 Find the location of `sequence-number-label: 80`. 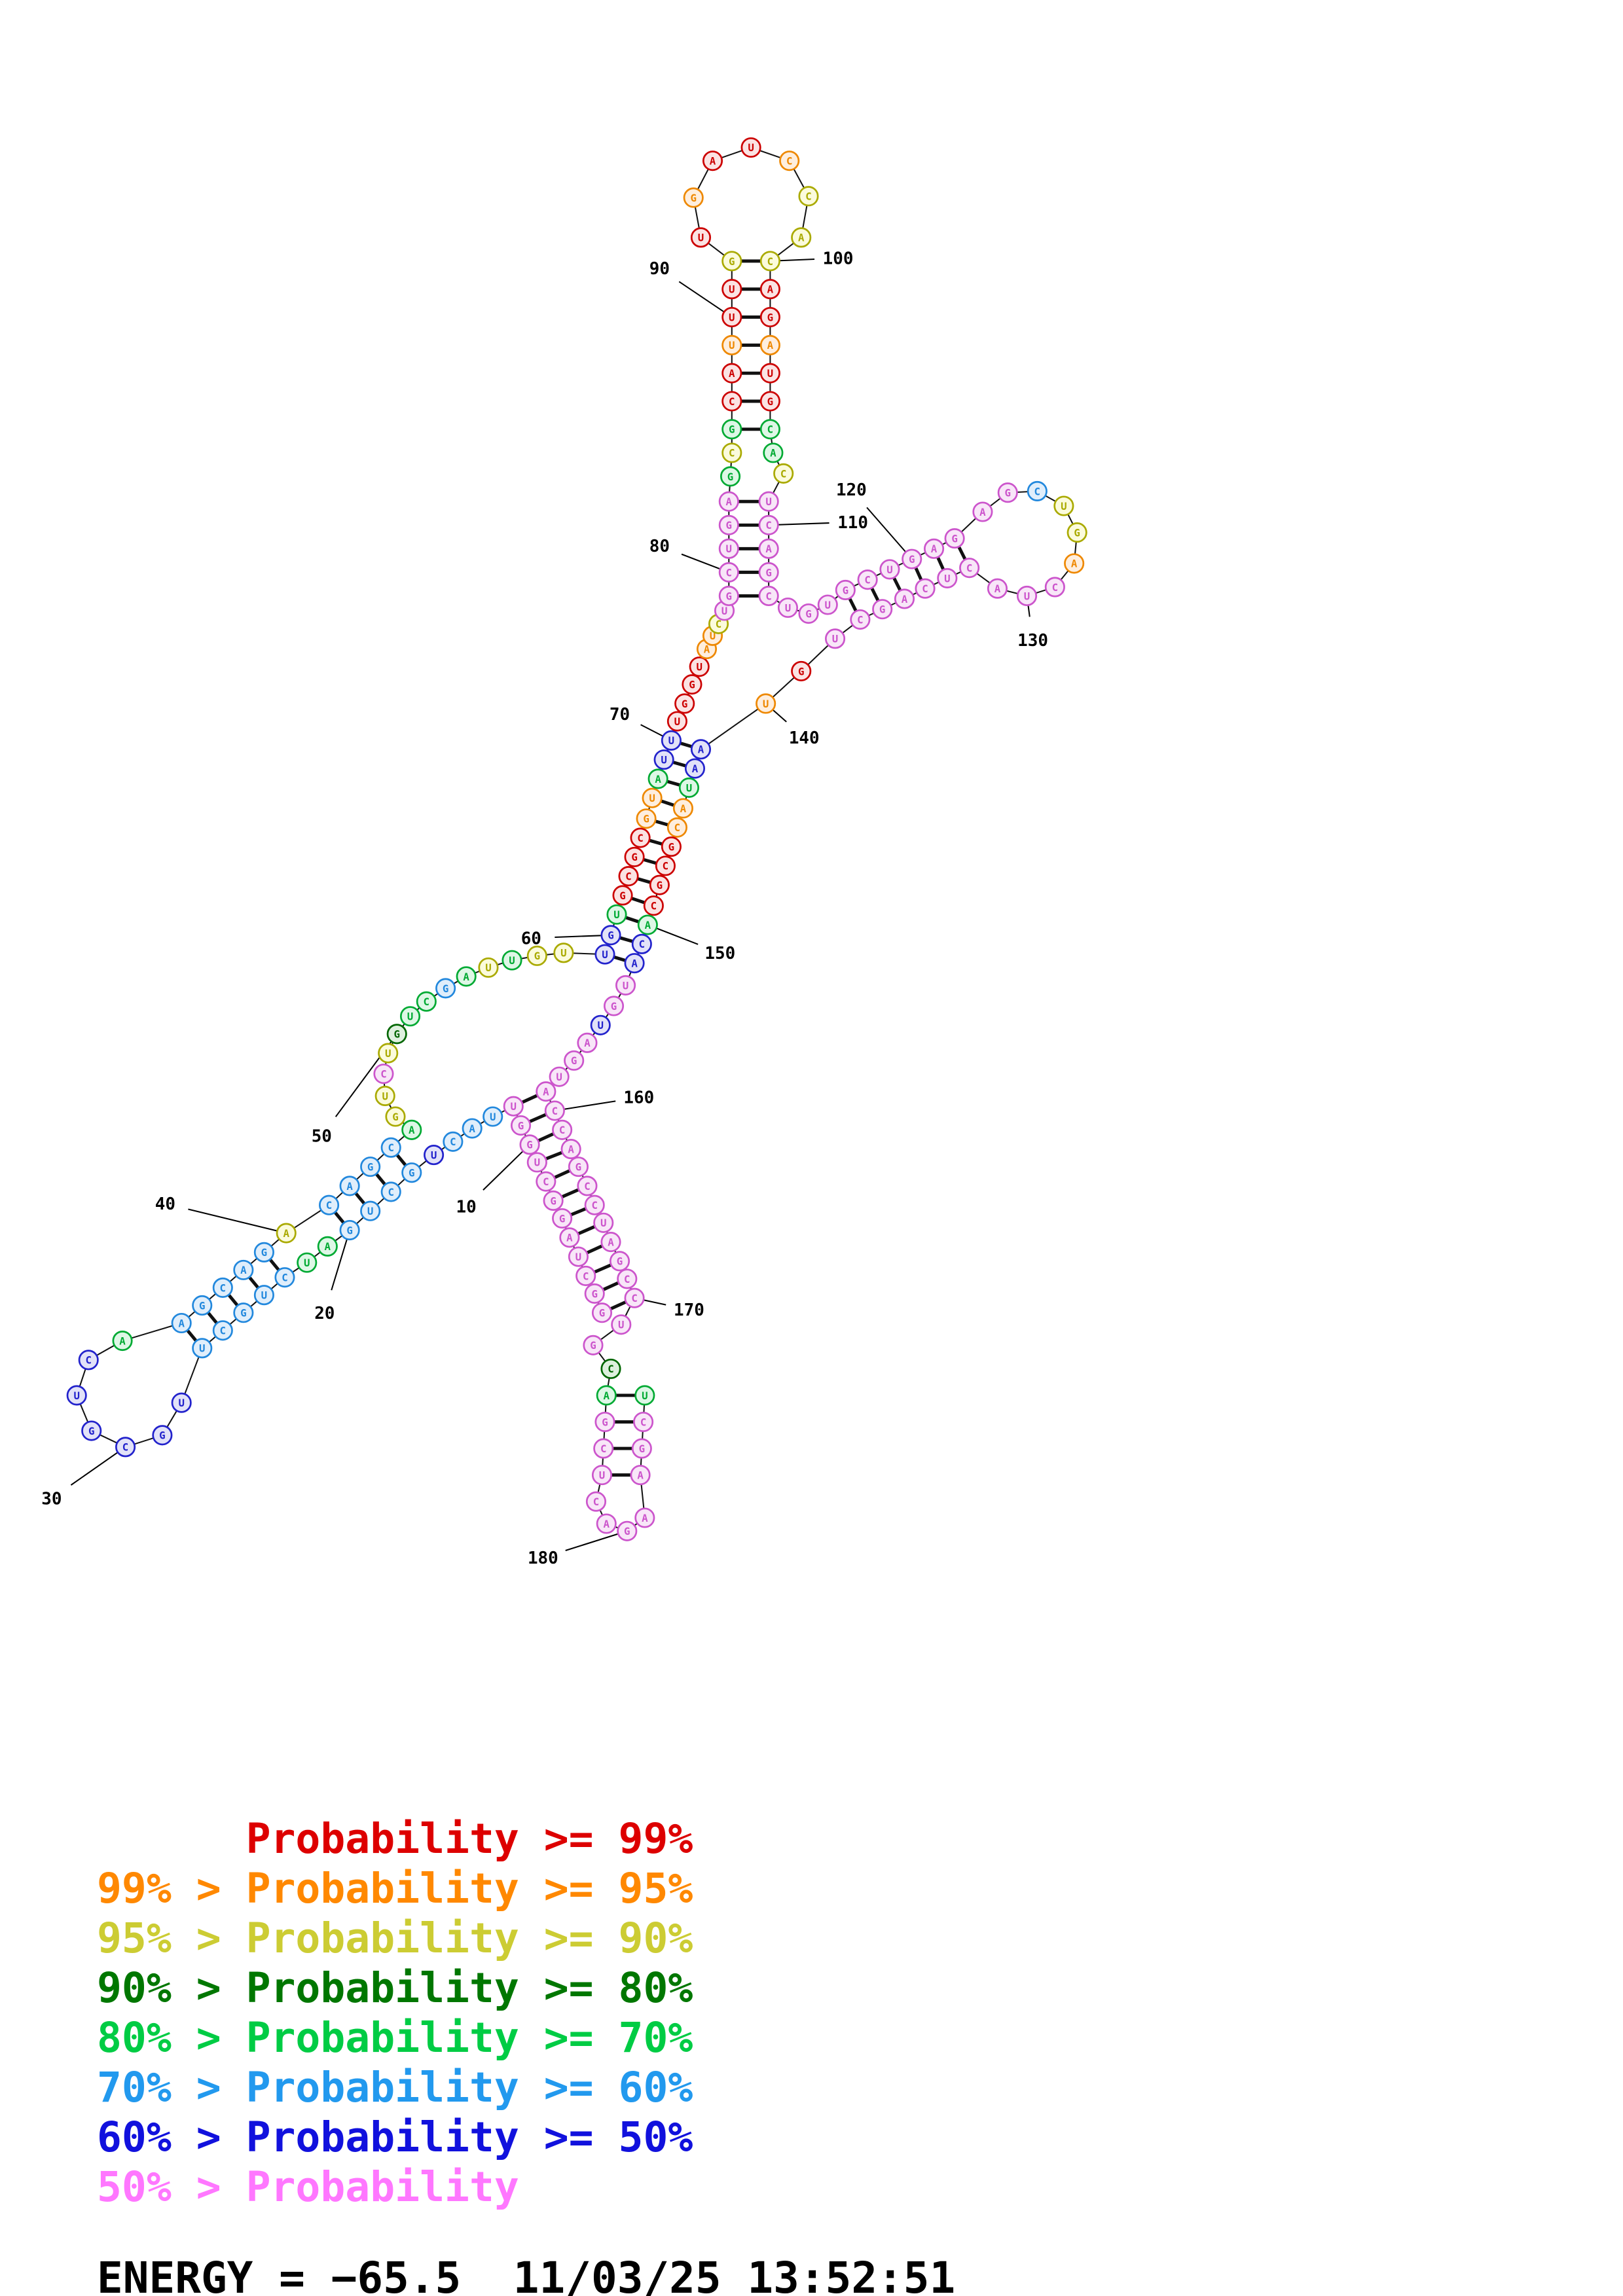

sequence-number-label: 80 is located at coordinates (659, 546).